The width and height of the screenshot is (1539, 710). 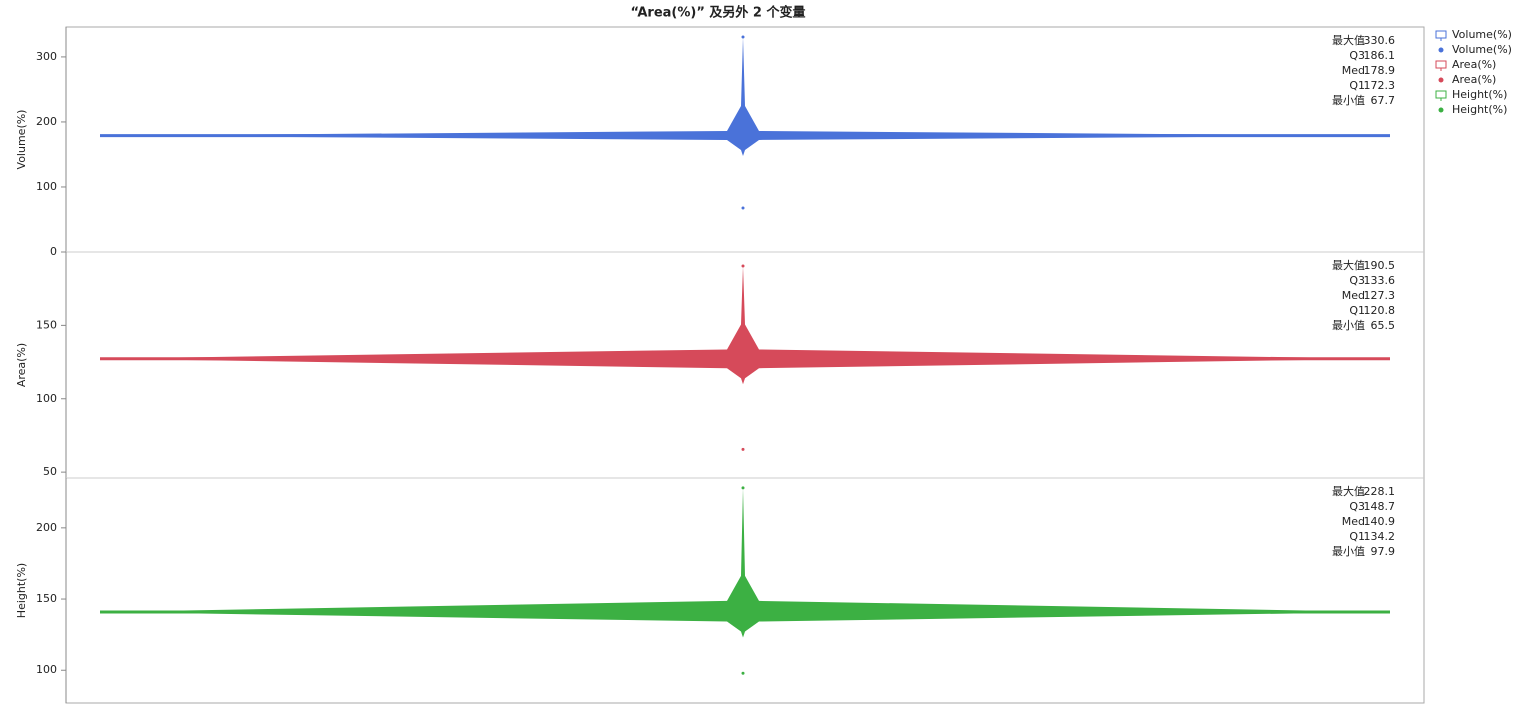 What do you see at coordinates (1380, 70) in the screenshot?
I see `stat-value: 178.9` at bounding box center [1380, 70].